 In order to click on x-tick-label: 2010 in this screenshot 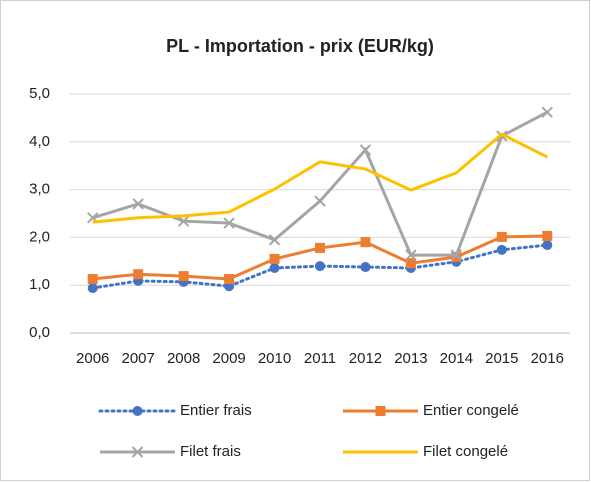, I will do `click(274, 358)`.